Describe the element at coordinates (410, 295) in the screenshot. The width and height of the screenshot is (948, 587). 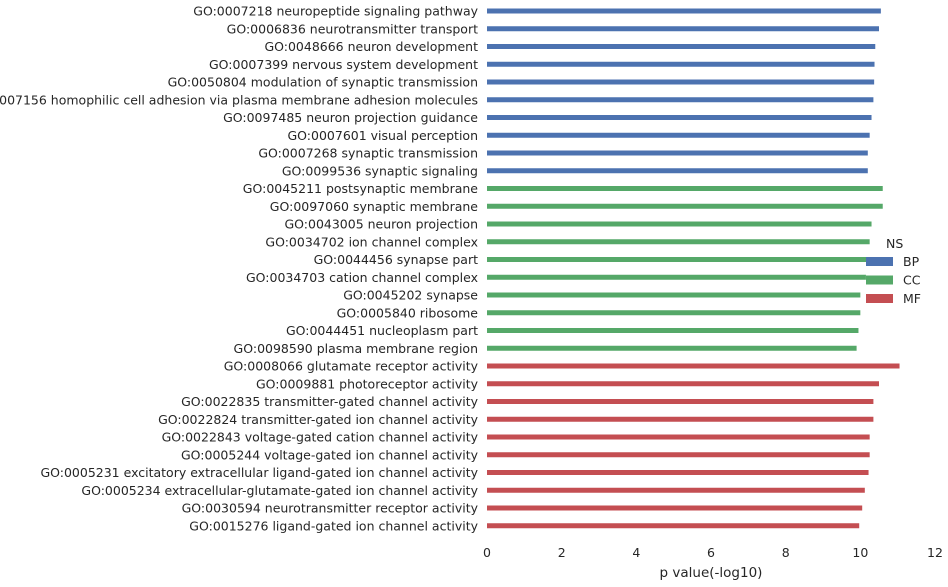
I see `category-label: GO:0045202 synapse` at that location.